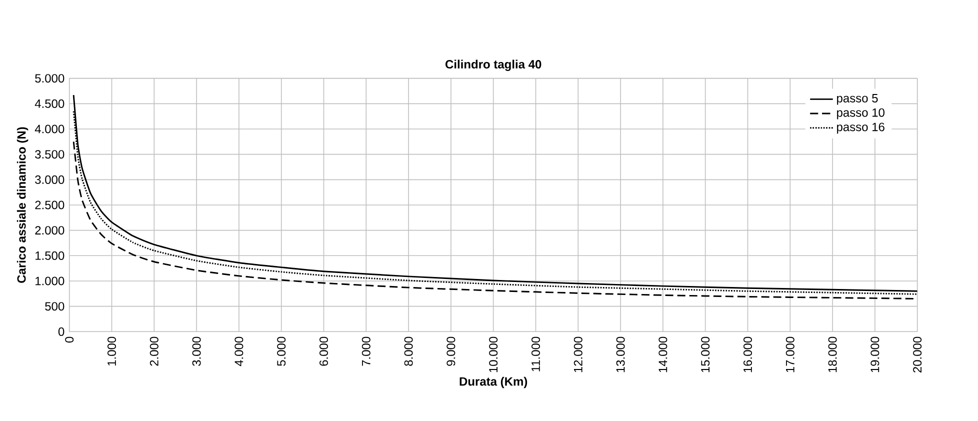  I want to click on x-tick-label: 18.000, so click(832, 354).